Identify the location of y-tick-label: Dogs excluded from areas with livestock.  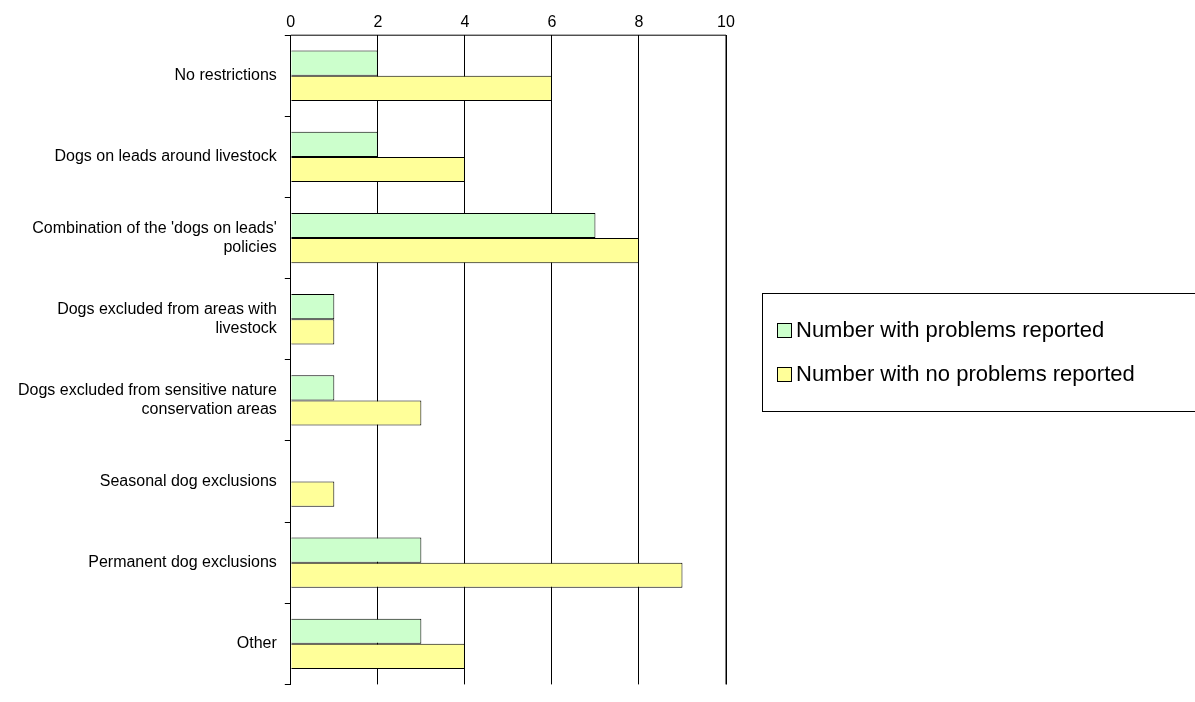
(167, 318).